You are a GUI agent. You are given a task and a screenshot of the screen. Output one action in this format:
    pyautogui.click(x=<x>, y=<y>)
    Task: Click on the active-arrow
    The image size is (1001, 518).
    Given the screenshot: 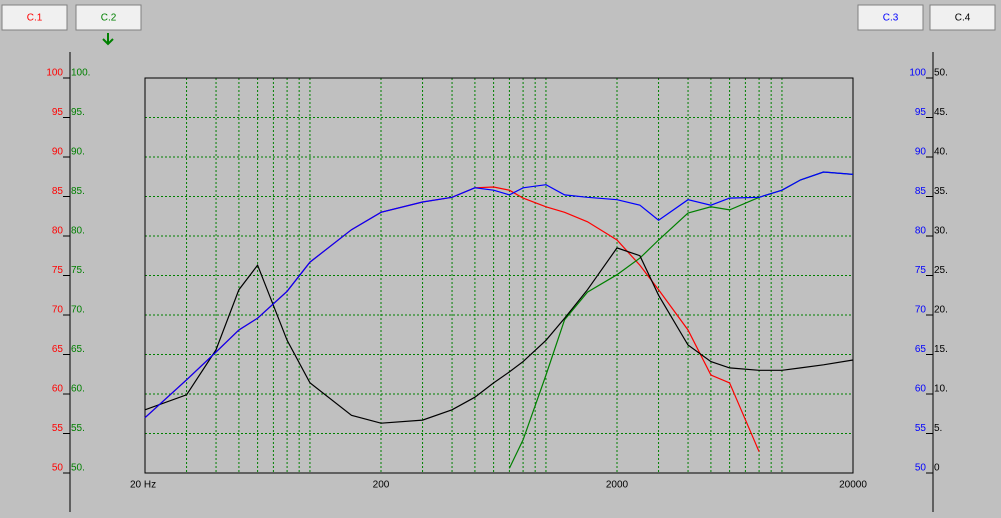 What is the action you would take?
    pyautogui.click(x=108, y=39)
    